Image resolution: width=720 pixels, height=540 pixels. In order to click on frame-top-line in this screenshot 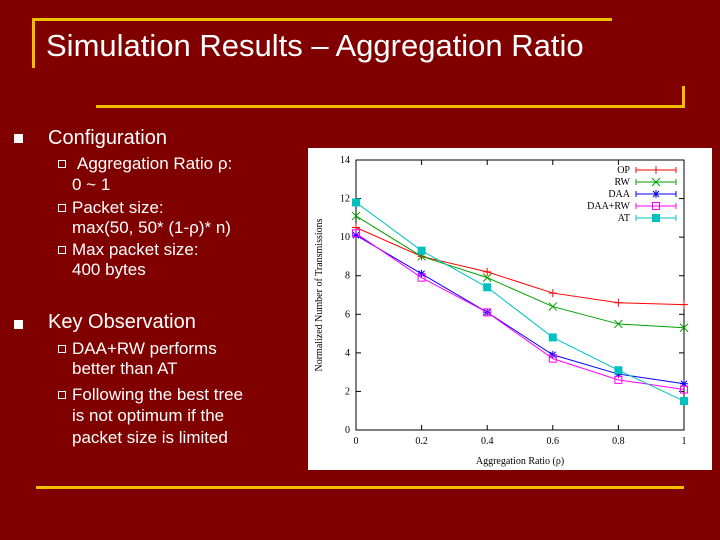, I will do `click(322, 19)`.